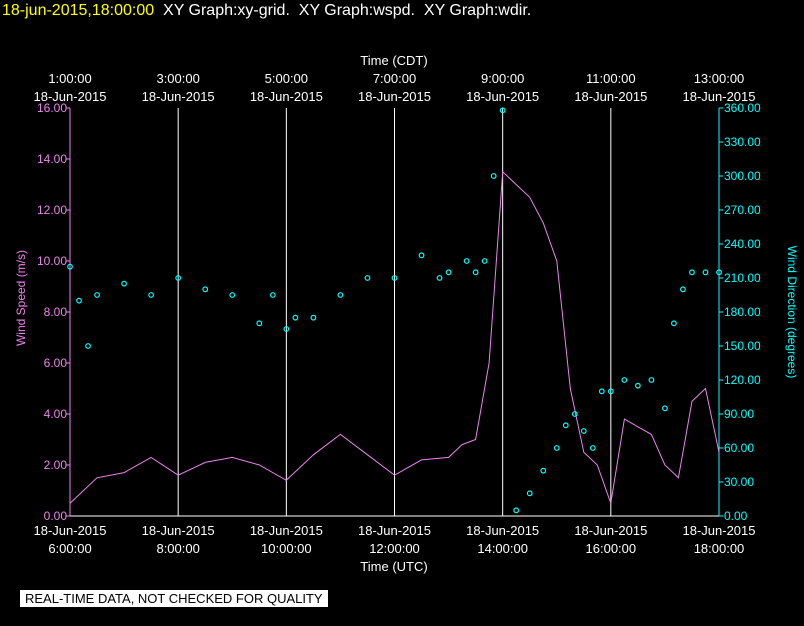 The width and height of the screenshot is (804, 626). Describe the element at coordinates (742, 210) in the screenshot. I see `y-right-tick-label: 270.00` at that location.